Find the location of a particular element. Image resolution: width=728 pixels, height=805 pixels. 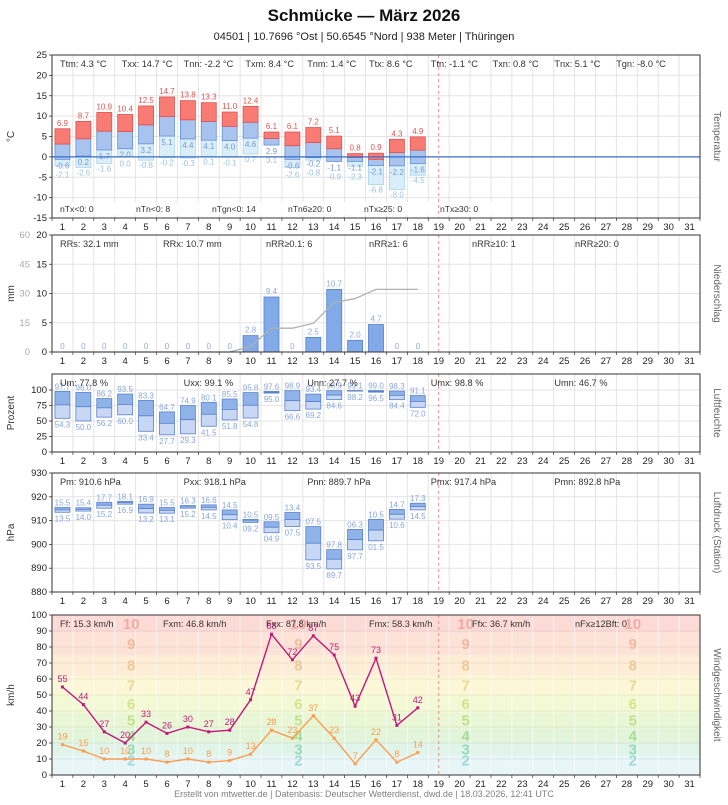

tmax-value: 14.7 is located at coordinates (167, 91).